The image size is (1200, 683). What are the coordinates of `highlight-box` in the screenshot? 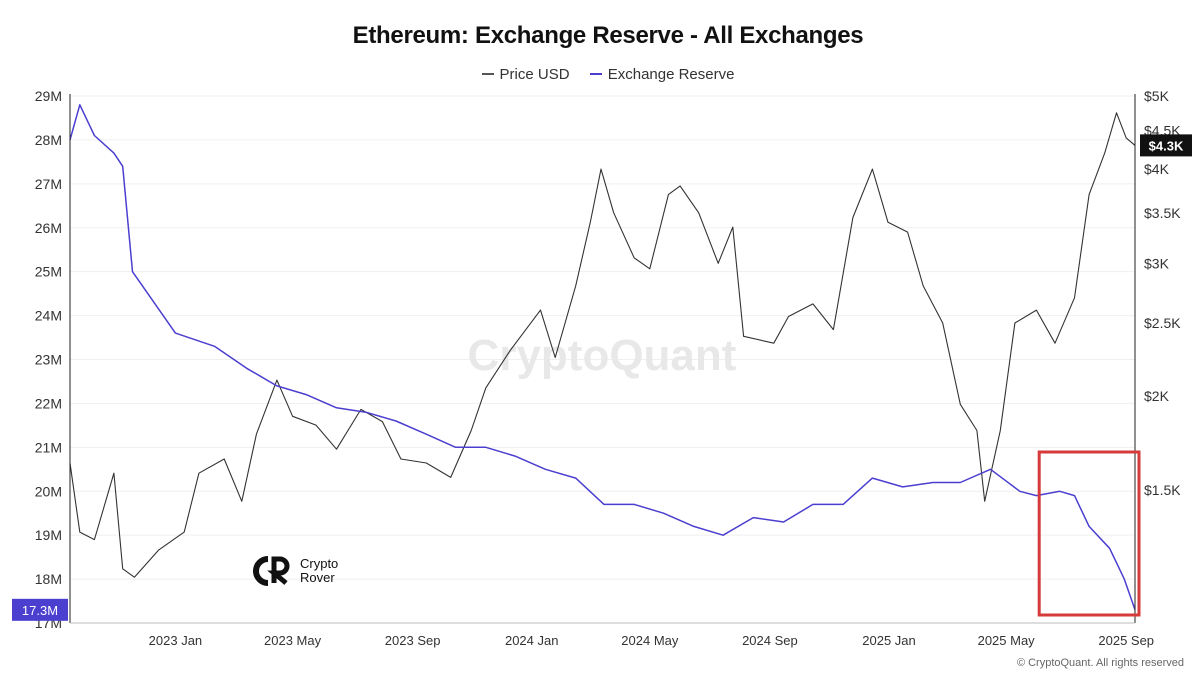 It's located at (1089, 533).